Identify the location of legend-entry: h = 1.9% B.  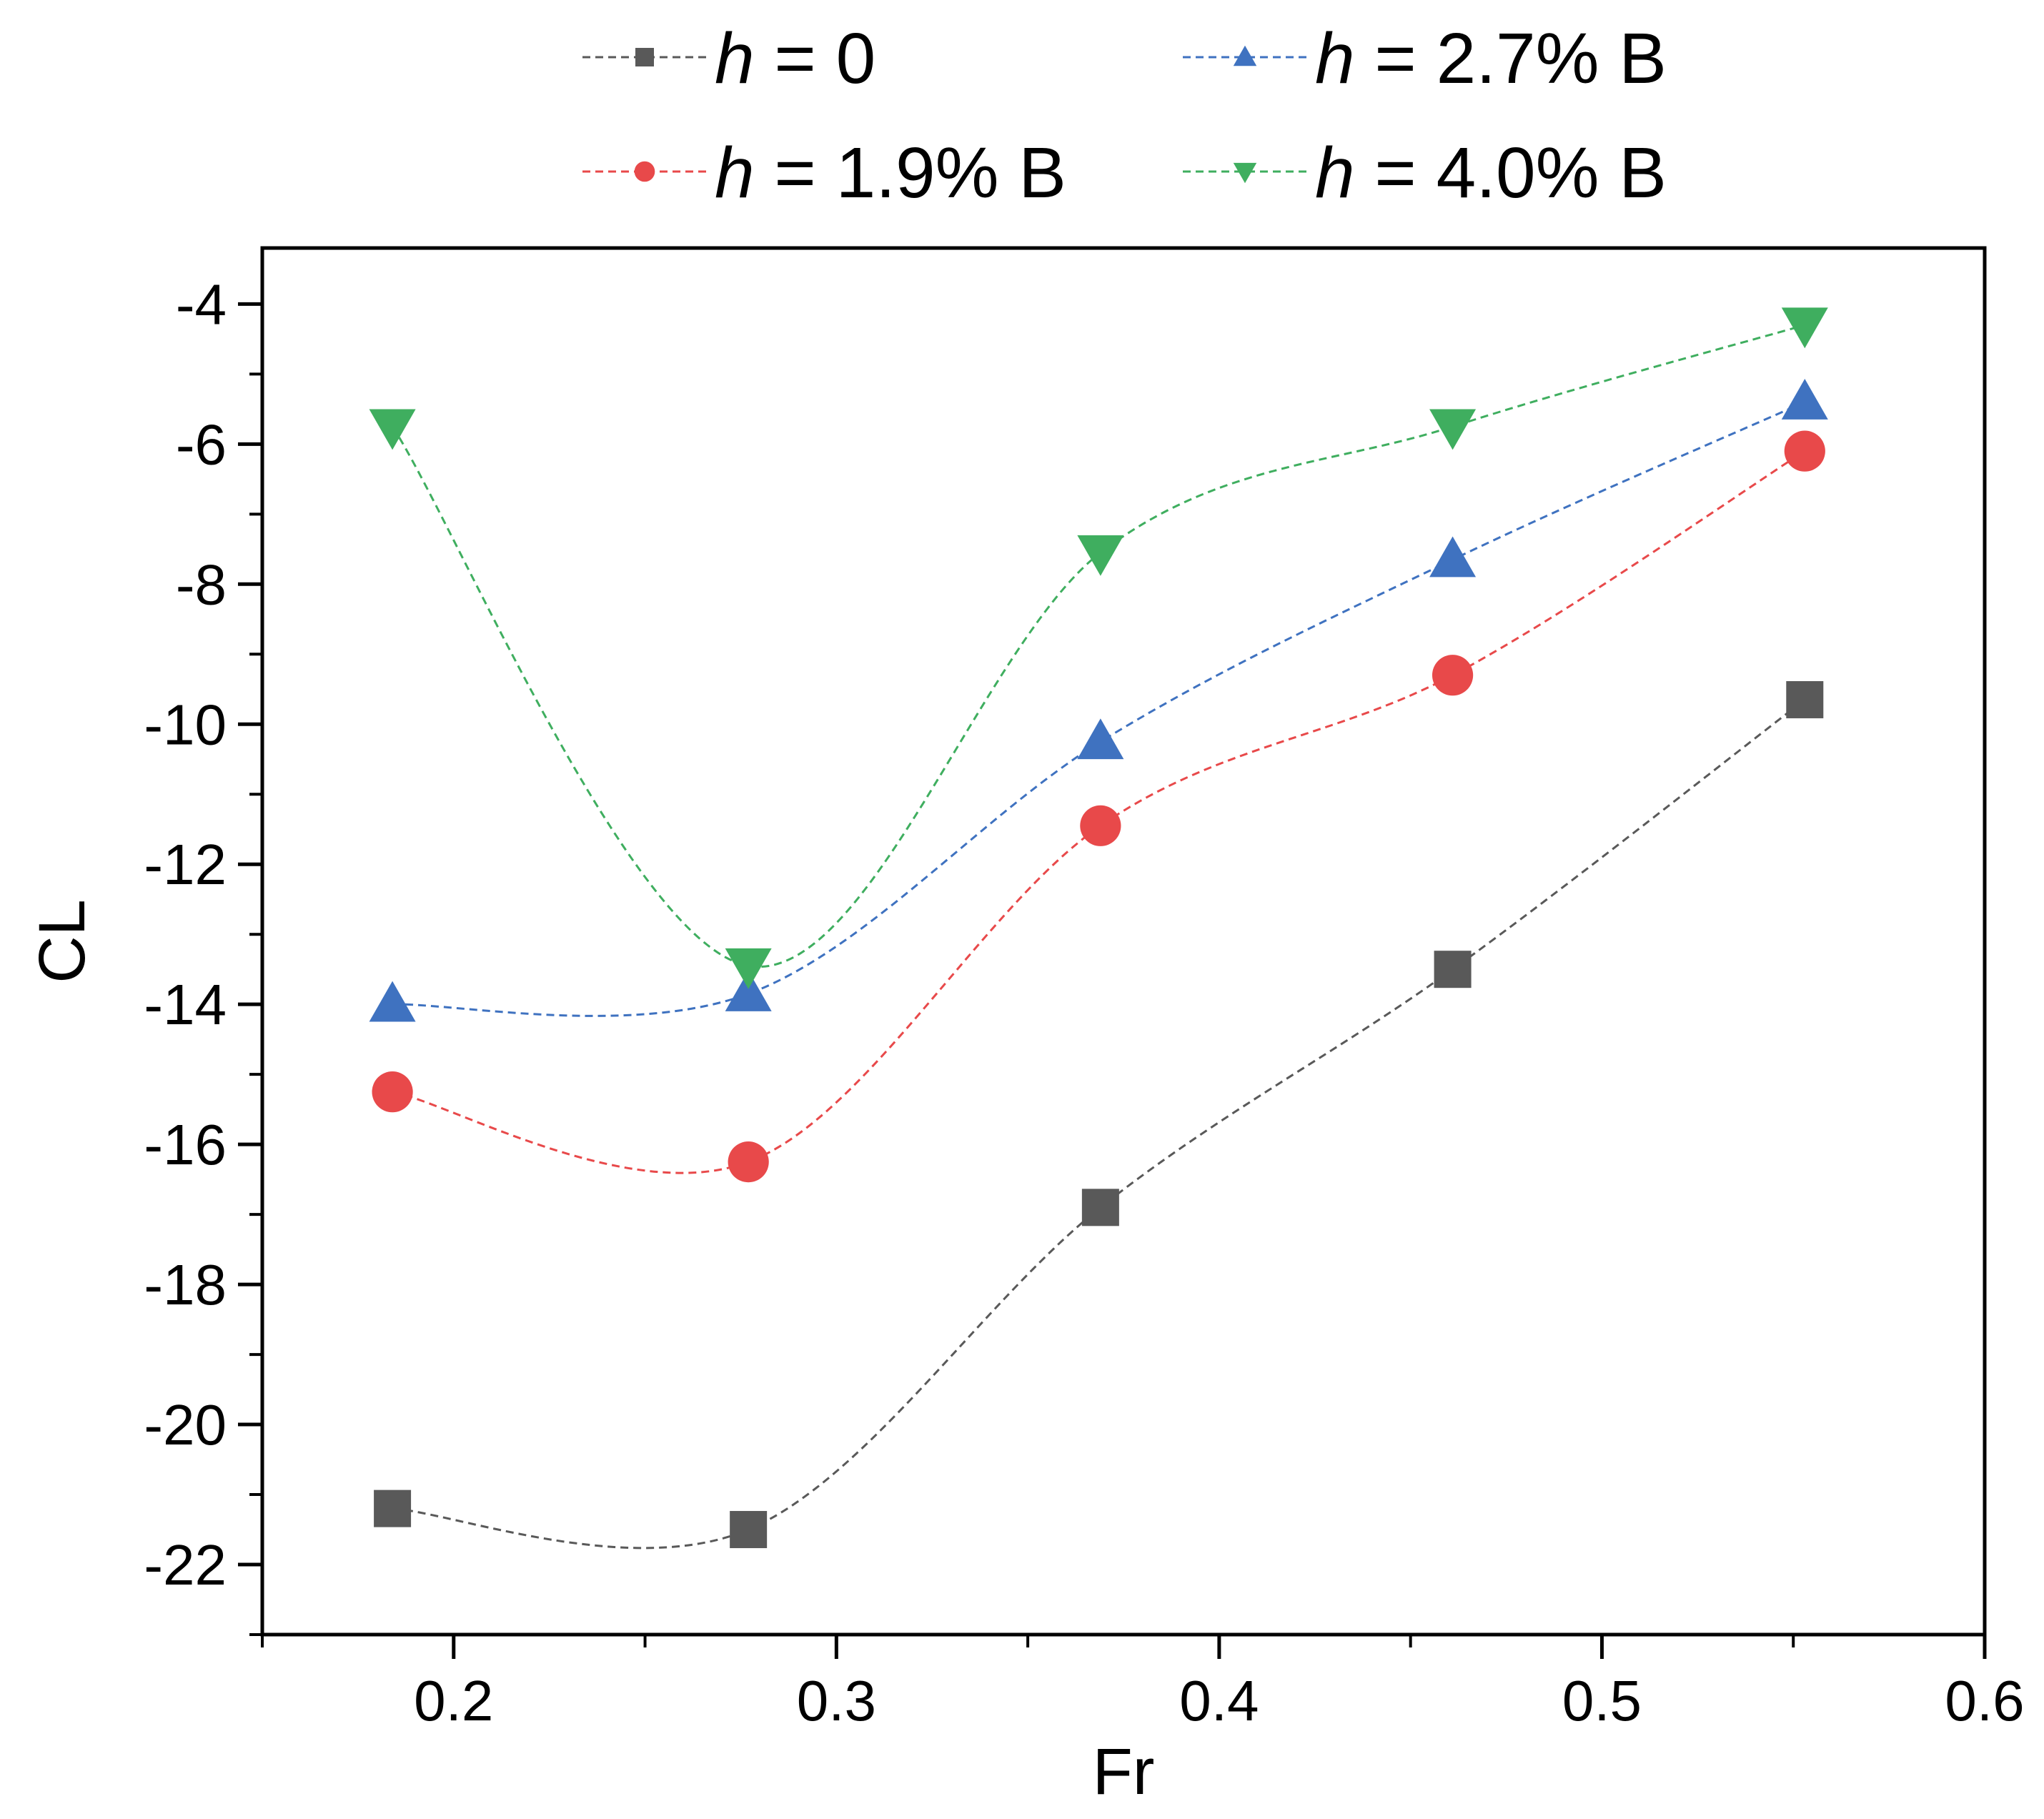
(824, 173).